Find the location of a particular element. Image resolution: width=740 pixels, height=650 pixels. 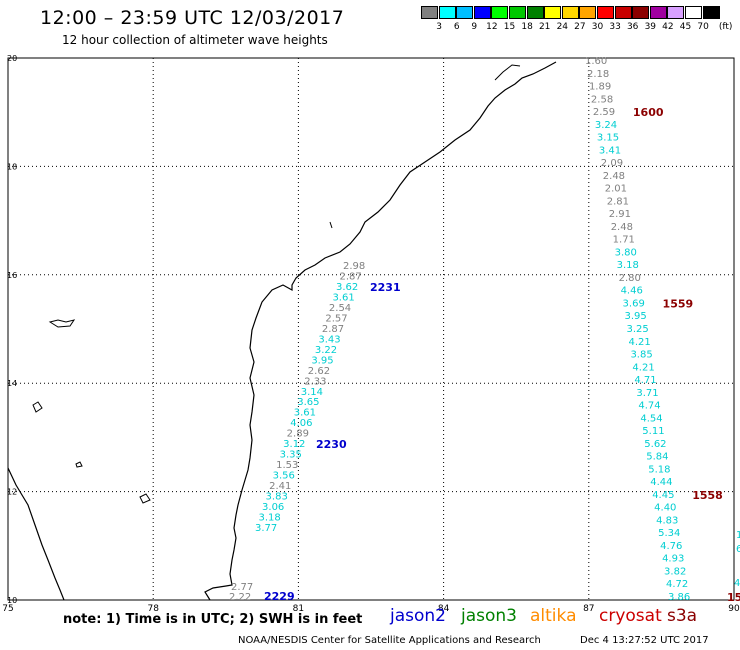

swh-value-label: 4.21 is located at coordinates (643, 367).